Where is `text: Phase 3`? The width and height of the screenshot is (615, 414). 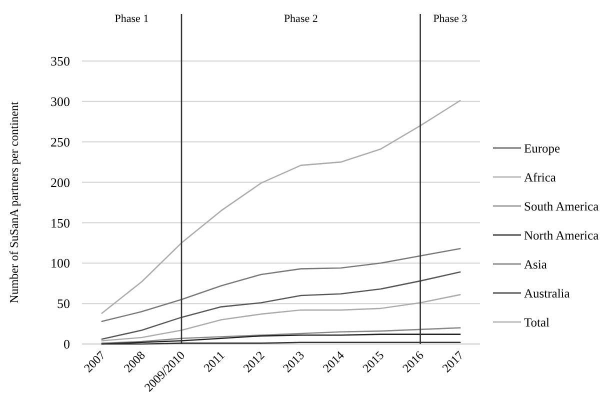
text: Phase 3 is located at coordinates (450, 19).